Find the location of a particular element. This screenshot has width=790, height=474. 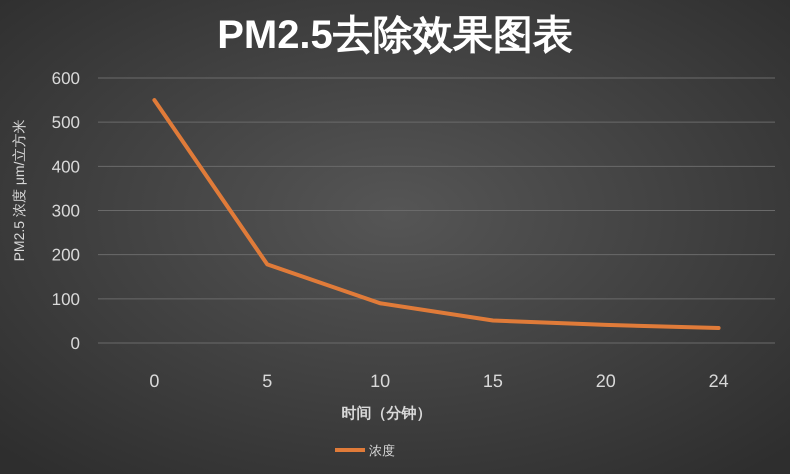

y-axis-title: PM2.5 浓度 μm/立方米 is located at coordinates (19, 191).